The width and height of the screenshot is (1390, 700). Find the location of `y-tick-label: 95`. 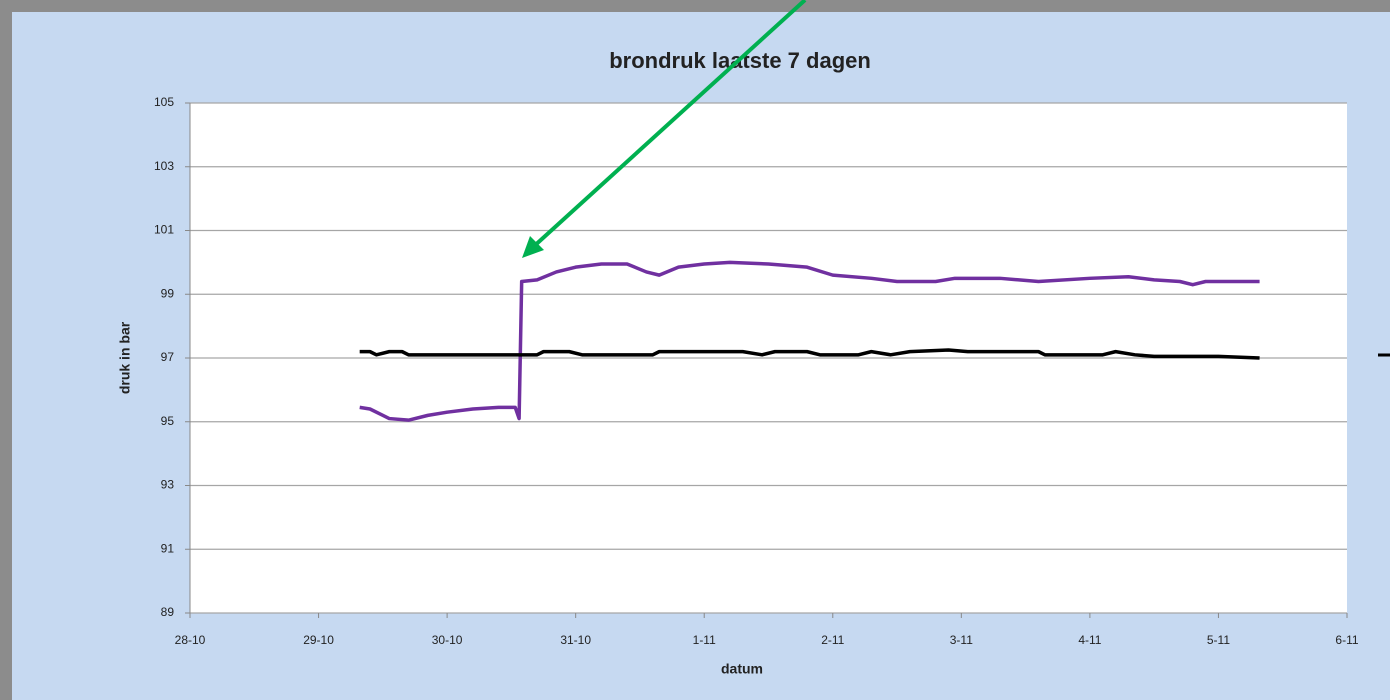

y-tick-label: 95 is located at coordinates (168, 421).